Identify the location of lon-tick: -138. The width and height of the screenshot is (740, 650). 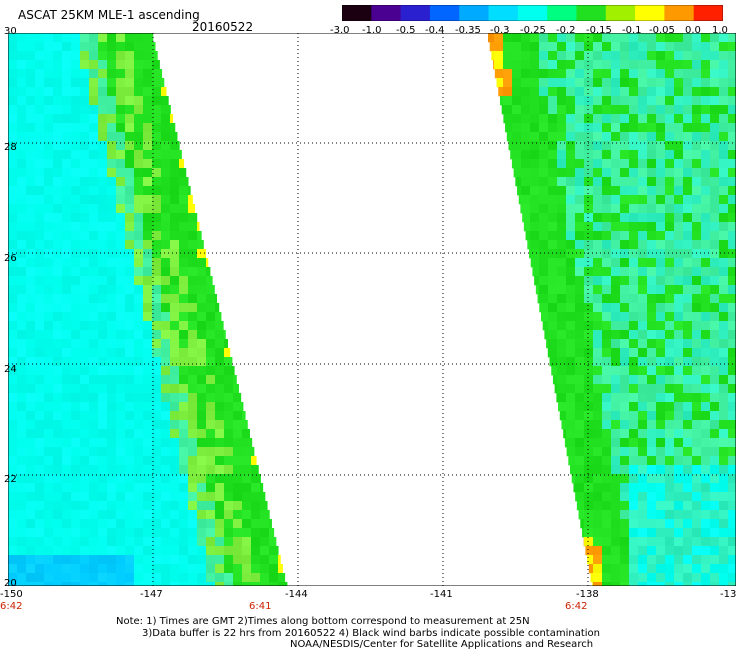
(587, 594).